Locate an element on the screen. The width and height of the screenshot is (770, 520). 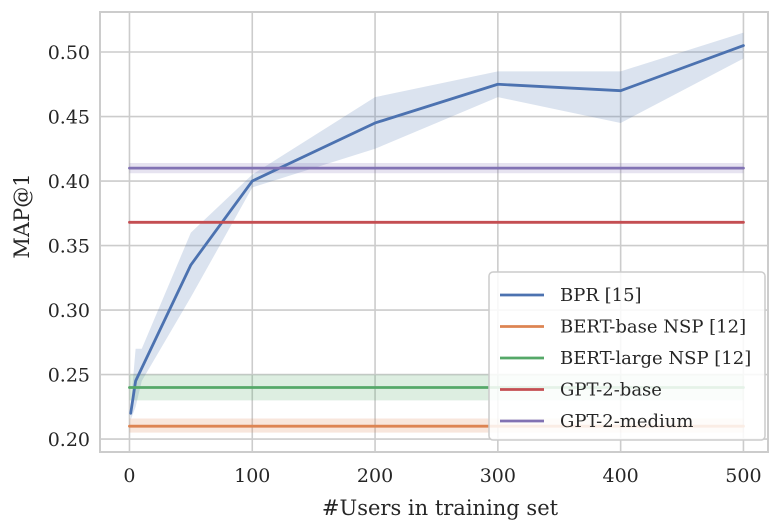
x-tick-label: 400 is located at coordinates (621, 476).